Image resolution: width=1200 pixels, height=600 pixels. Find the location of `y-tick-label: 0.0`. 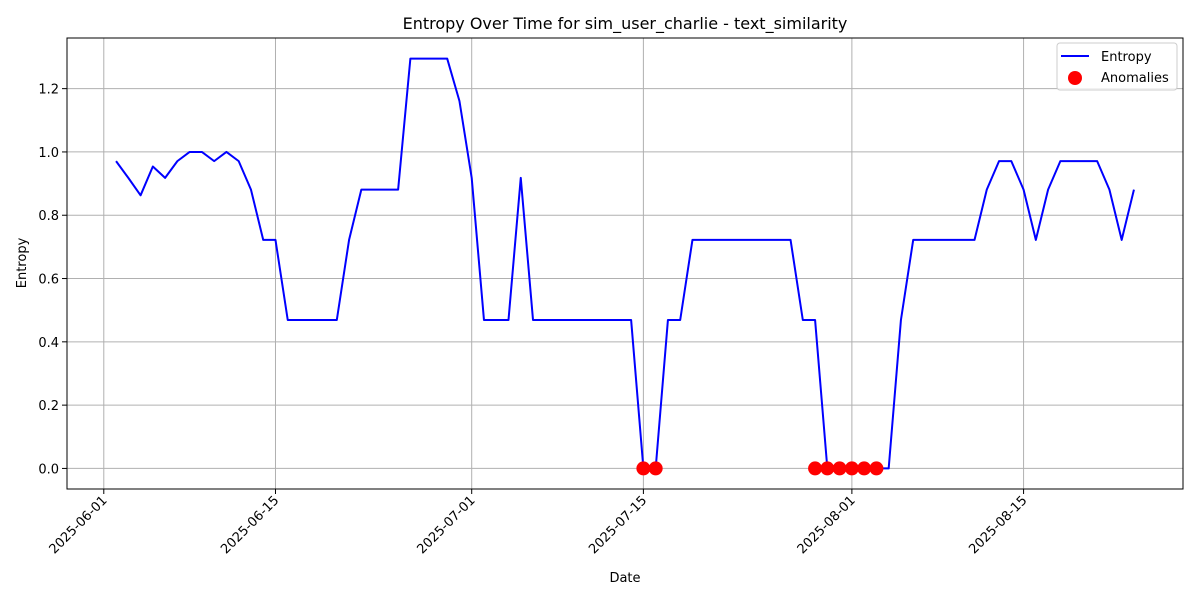

y-tick-label: 0.0 is located at coordinates (48, 469).